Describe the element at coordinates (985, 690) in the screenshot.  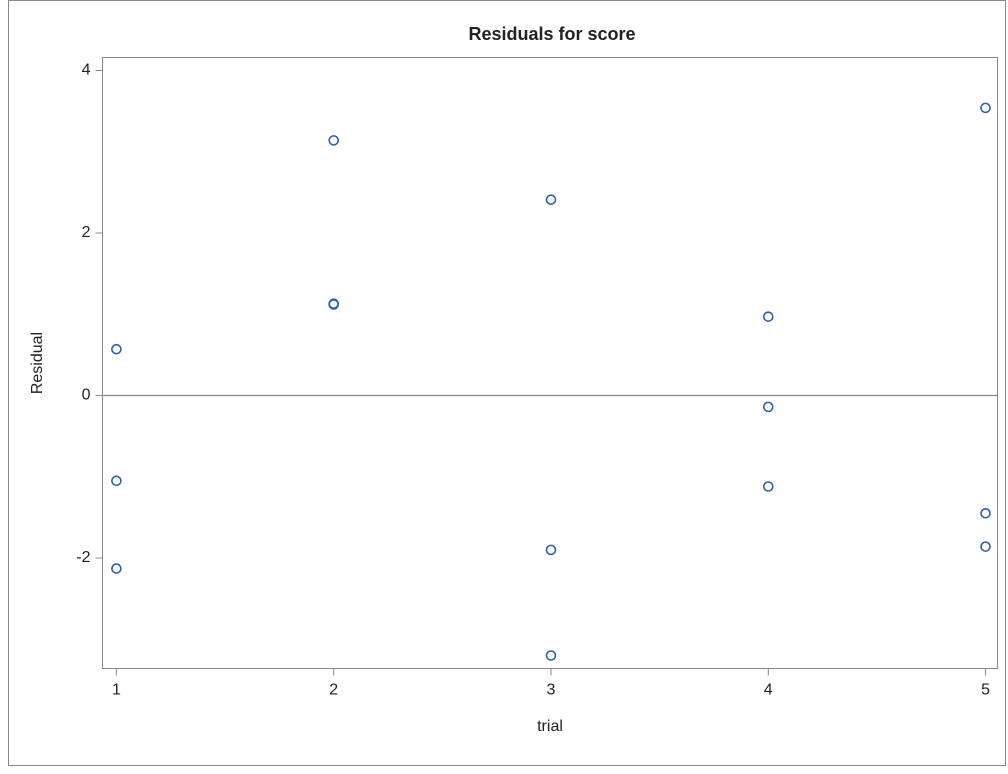
I see `x-tick-label: 5` at that location.